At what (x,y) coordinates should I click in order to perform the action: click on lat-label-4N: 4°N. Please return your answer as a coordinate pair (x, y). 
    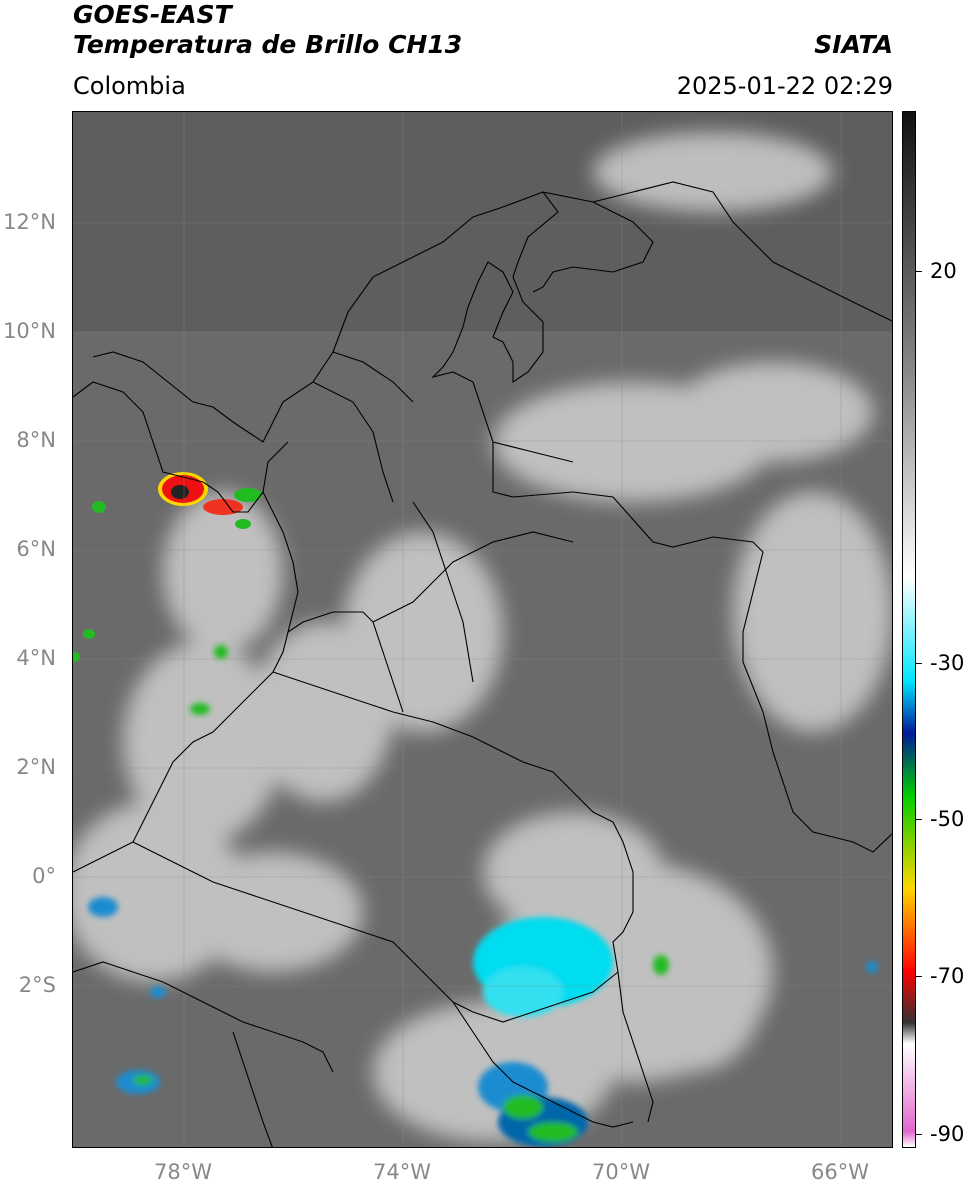
    Looking at the image, I should click on (36, 658).